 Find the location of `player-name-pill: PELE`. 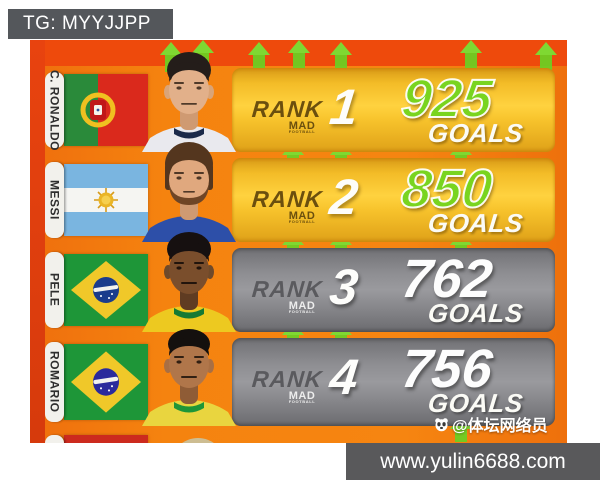

player-name-pill: PELE is located at coordinates (54, 290).